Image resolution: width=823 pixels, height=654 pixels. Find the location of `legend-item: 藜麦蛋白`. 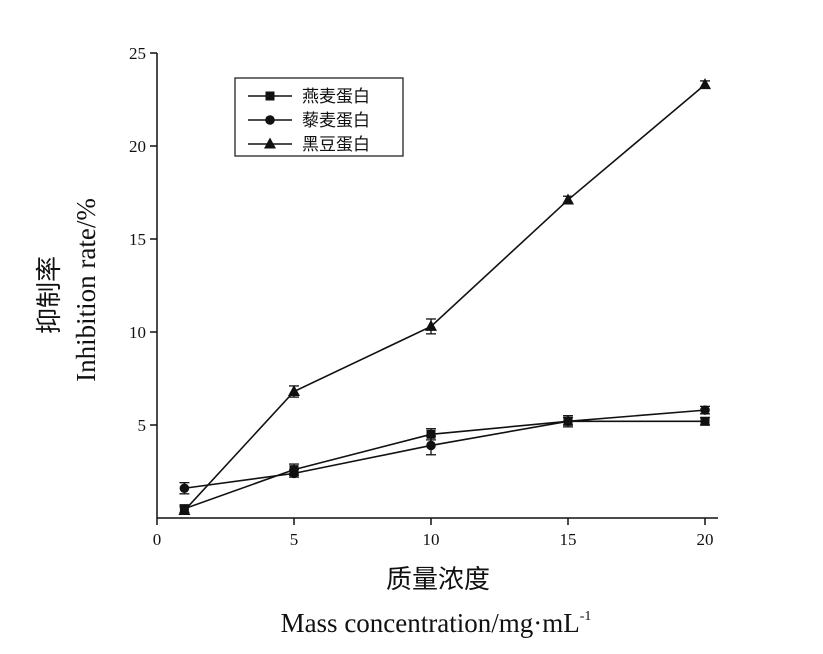

legend-item: 藜麦蛋白 is located at coordinates (309, 121).